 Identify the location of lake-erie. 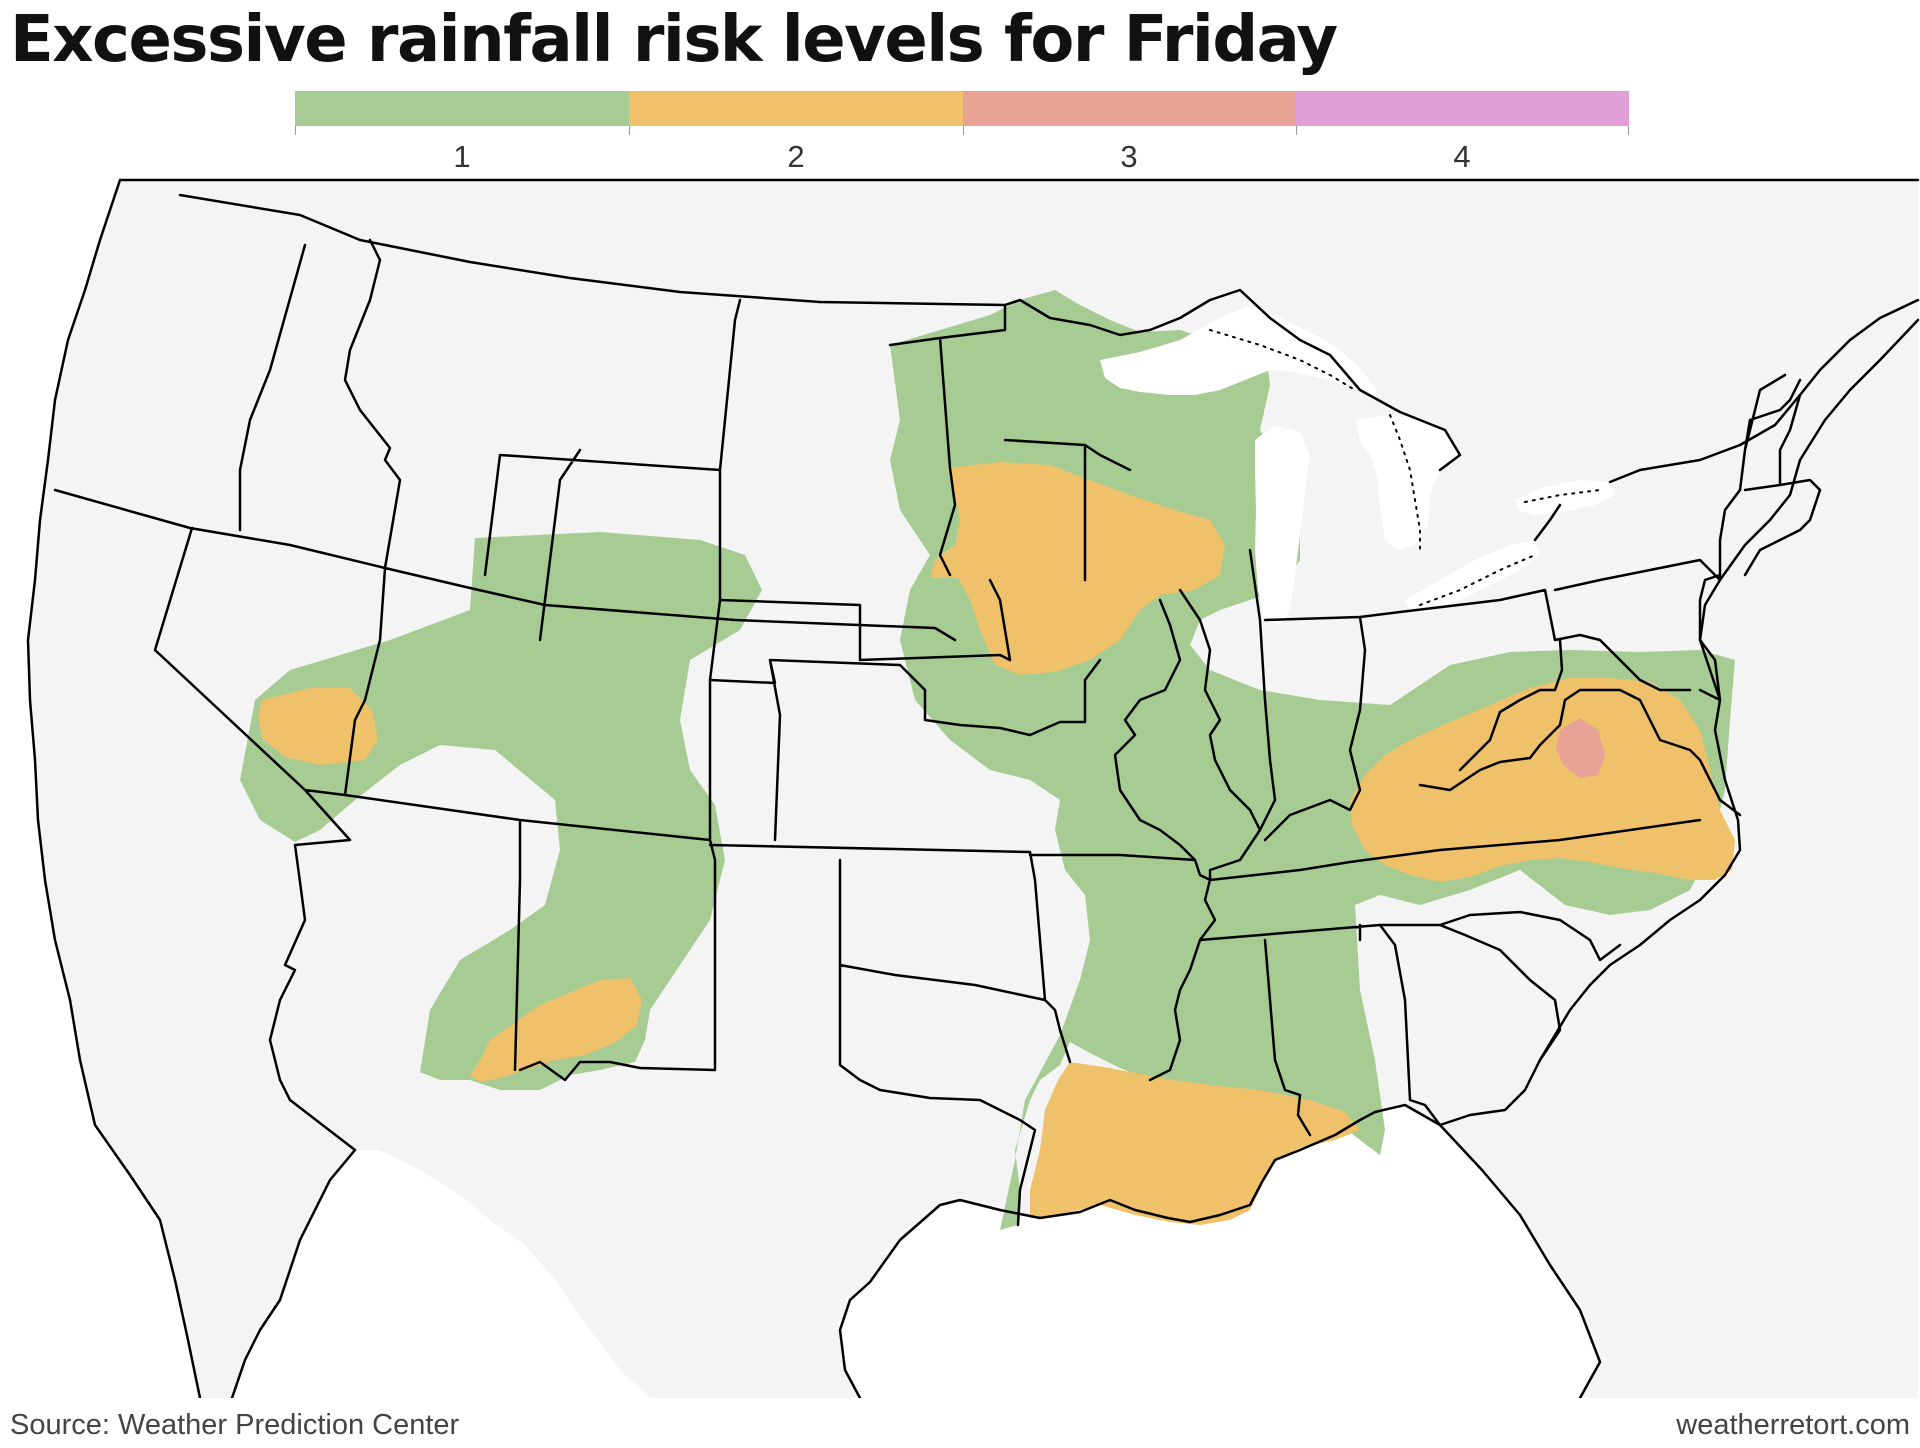
(1472, 576).